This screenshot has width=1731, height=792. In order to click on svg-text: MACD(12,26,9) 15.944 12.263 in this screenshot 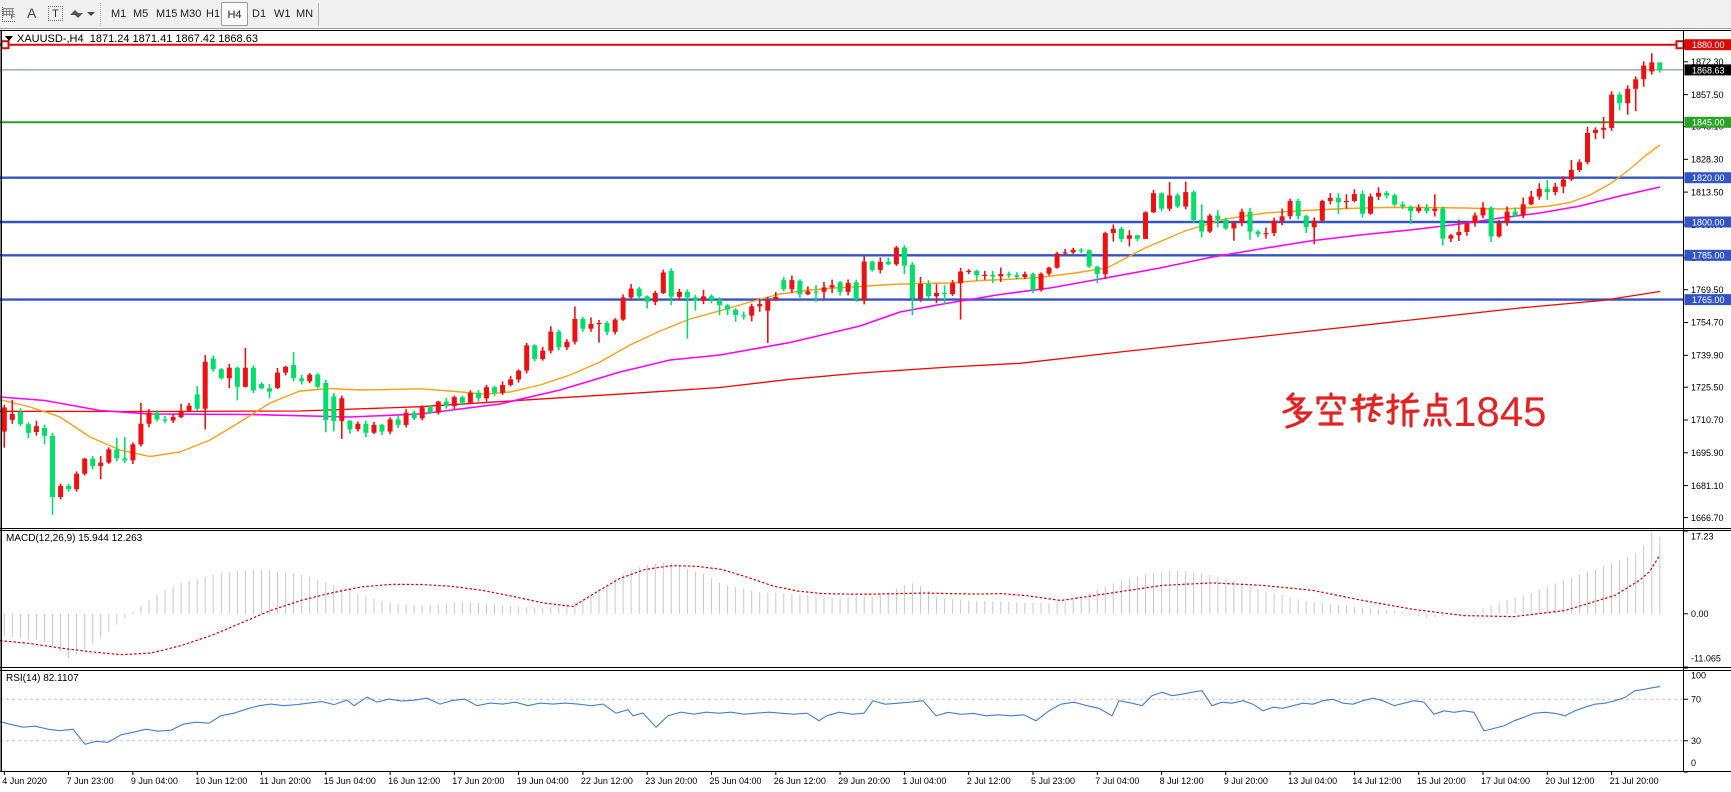, I will do `click(74, 538)`.